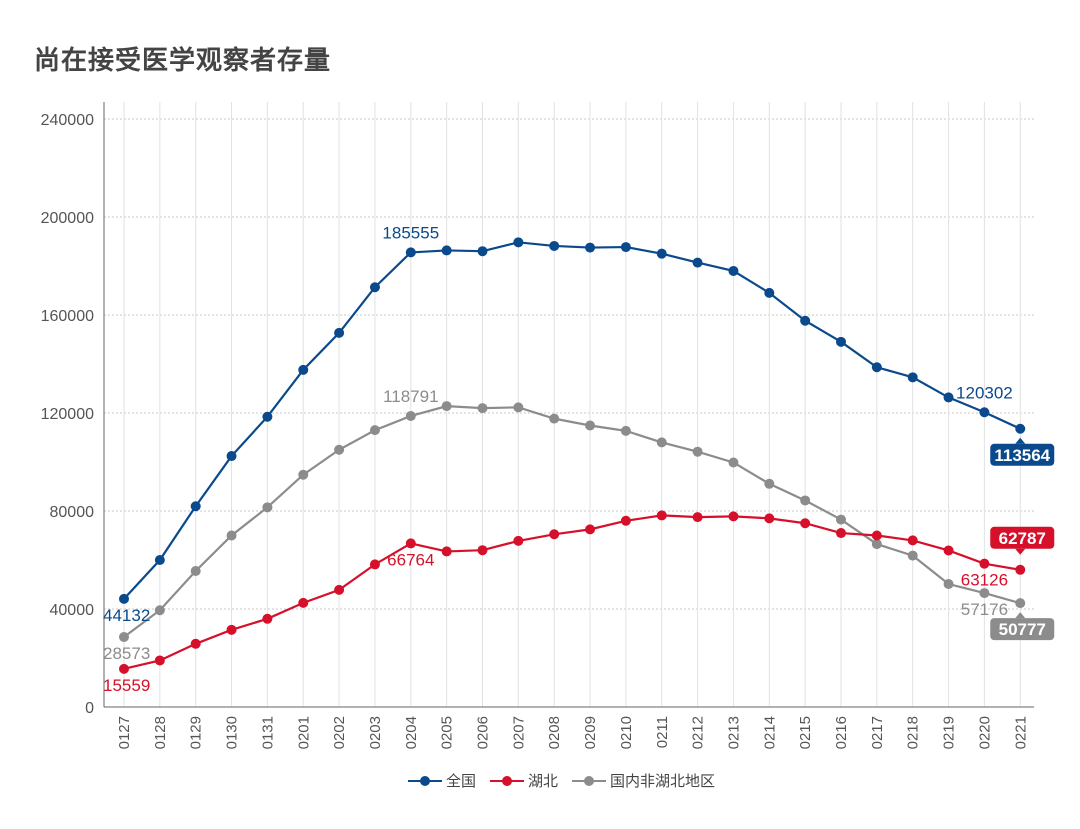 The height and width of the screenshot is (829, 1080). What do you see at coordinates (410, 396) in the screenshot?
I see `data-label: 118791` at bounding box center [410, 396].